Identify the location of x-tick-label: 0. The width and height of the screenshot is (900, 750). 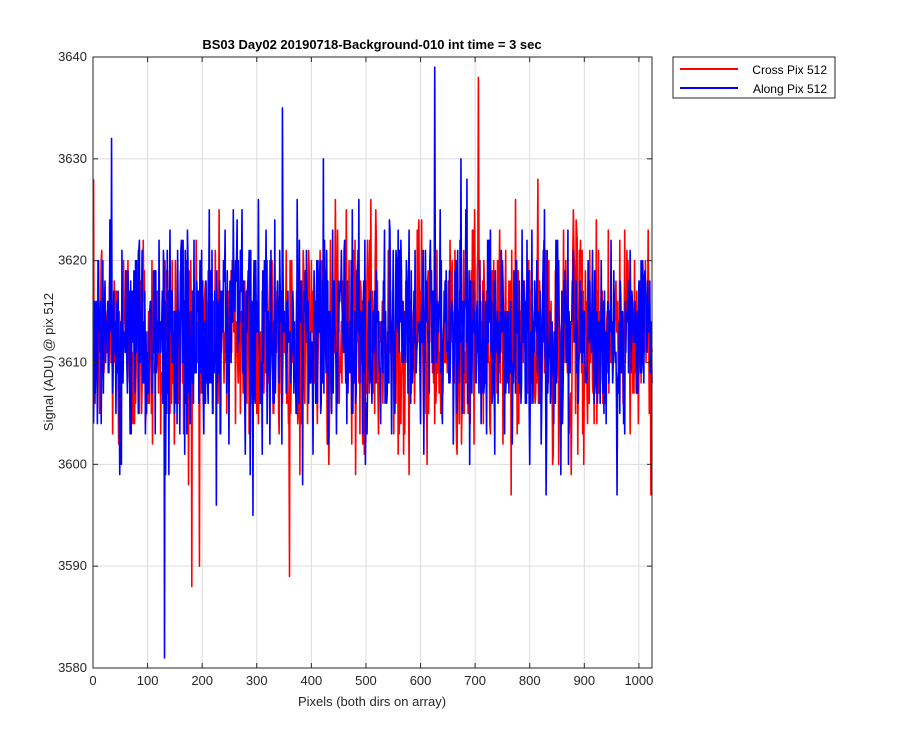
(92, 680).